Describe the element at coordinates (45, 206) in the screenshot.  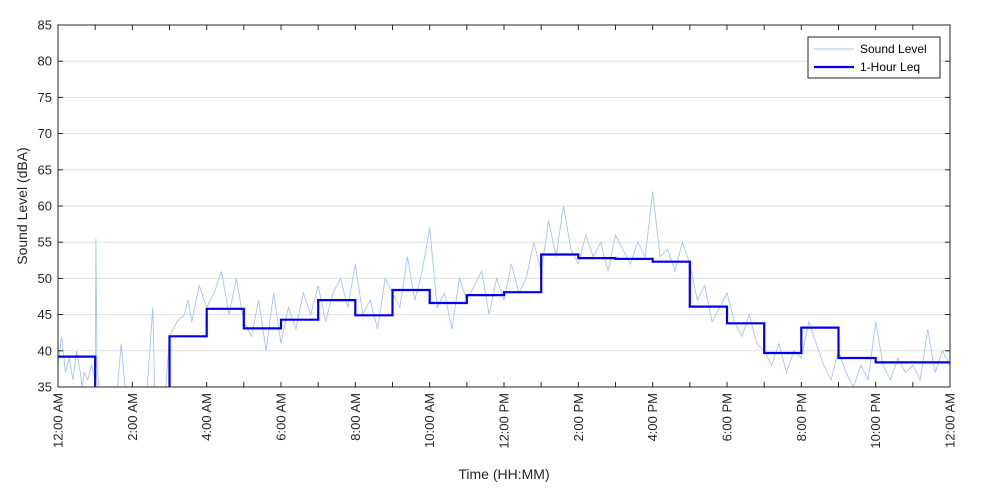
I see `y-tick-label-60: 60` at that location.